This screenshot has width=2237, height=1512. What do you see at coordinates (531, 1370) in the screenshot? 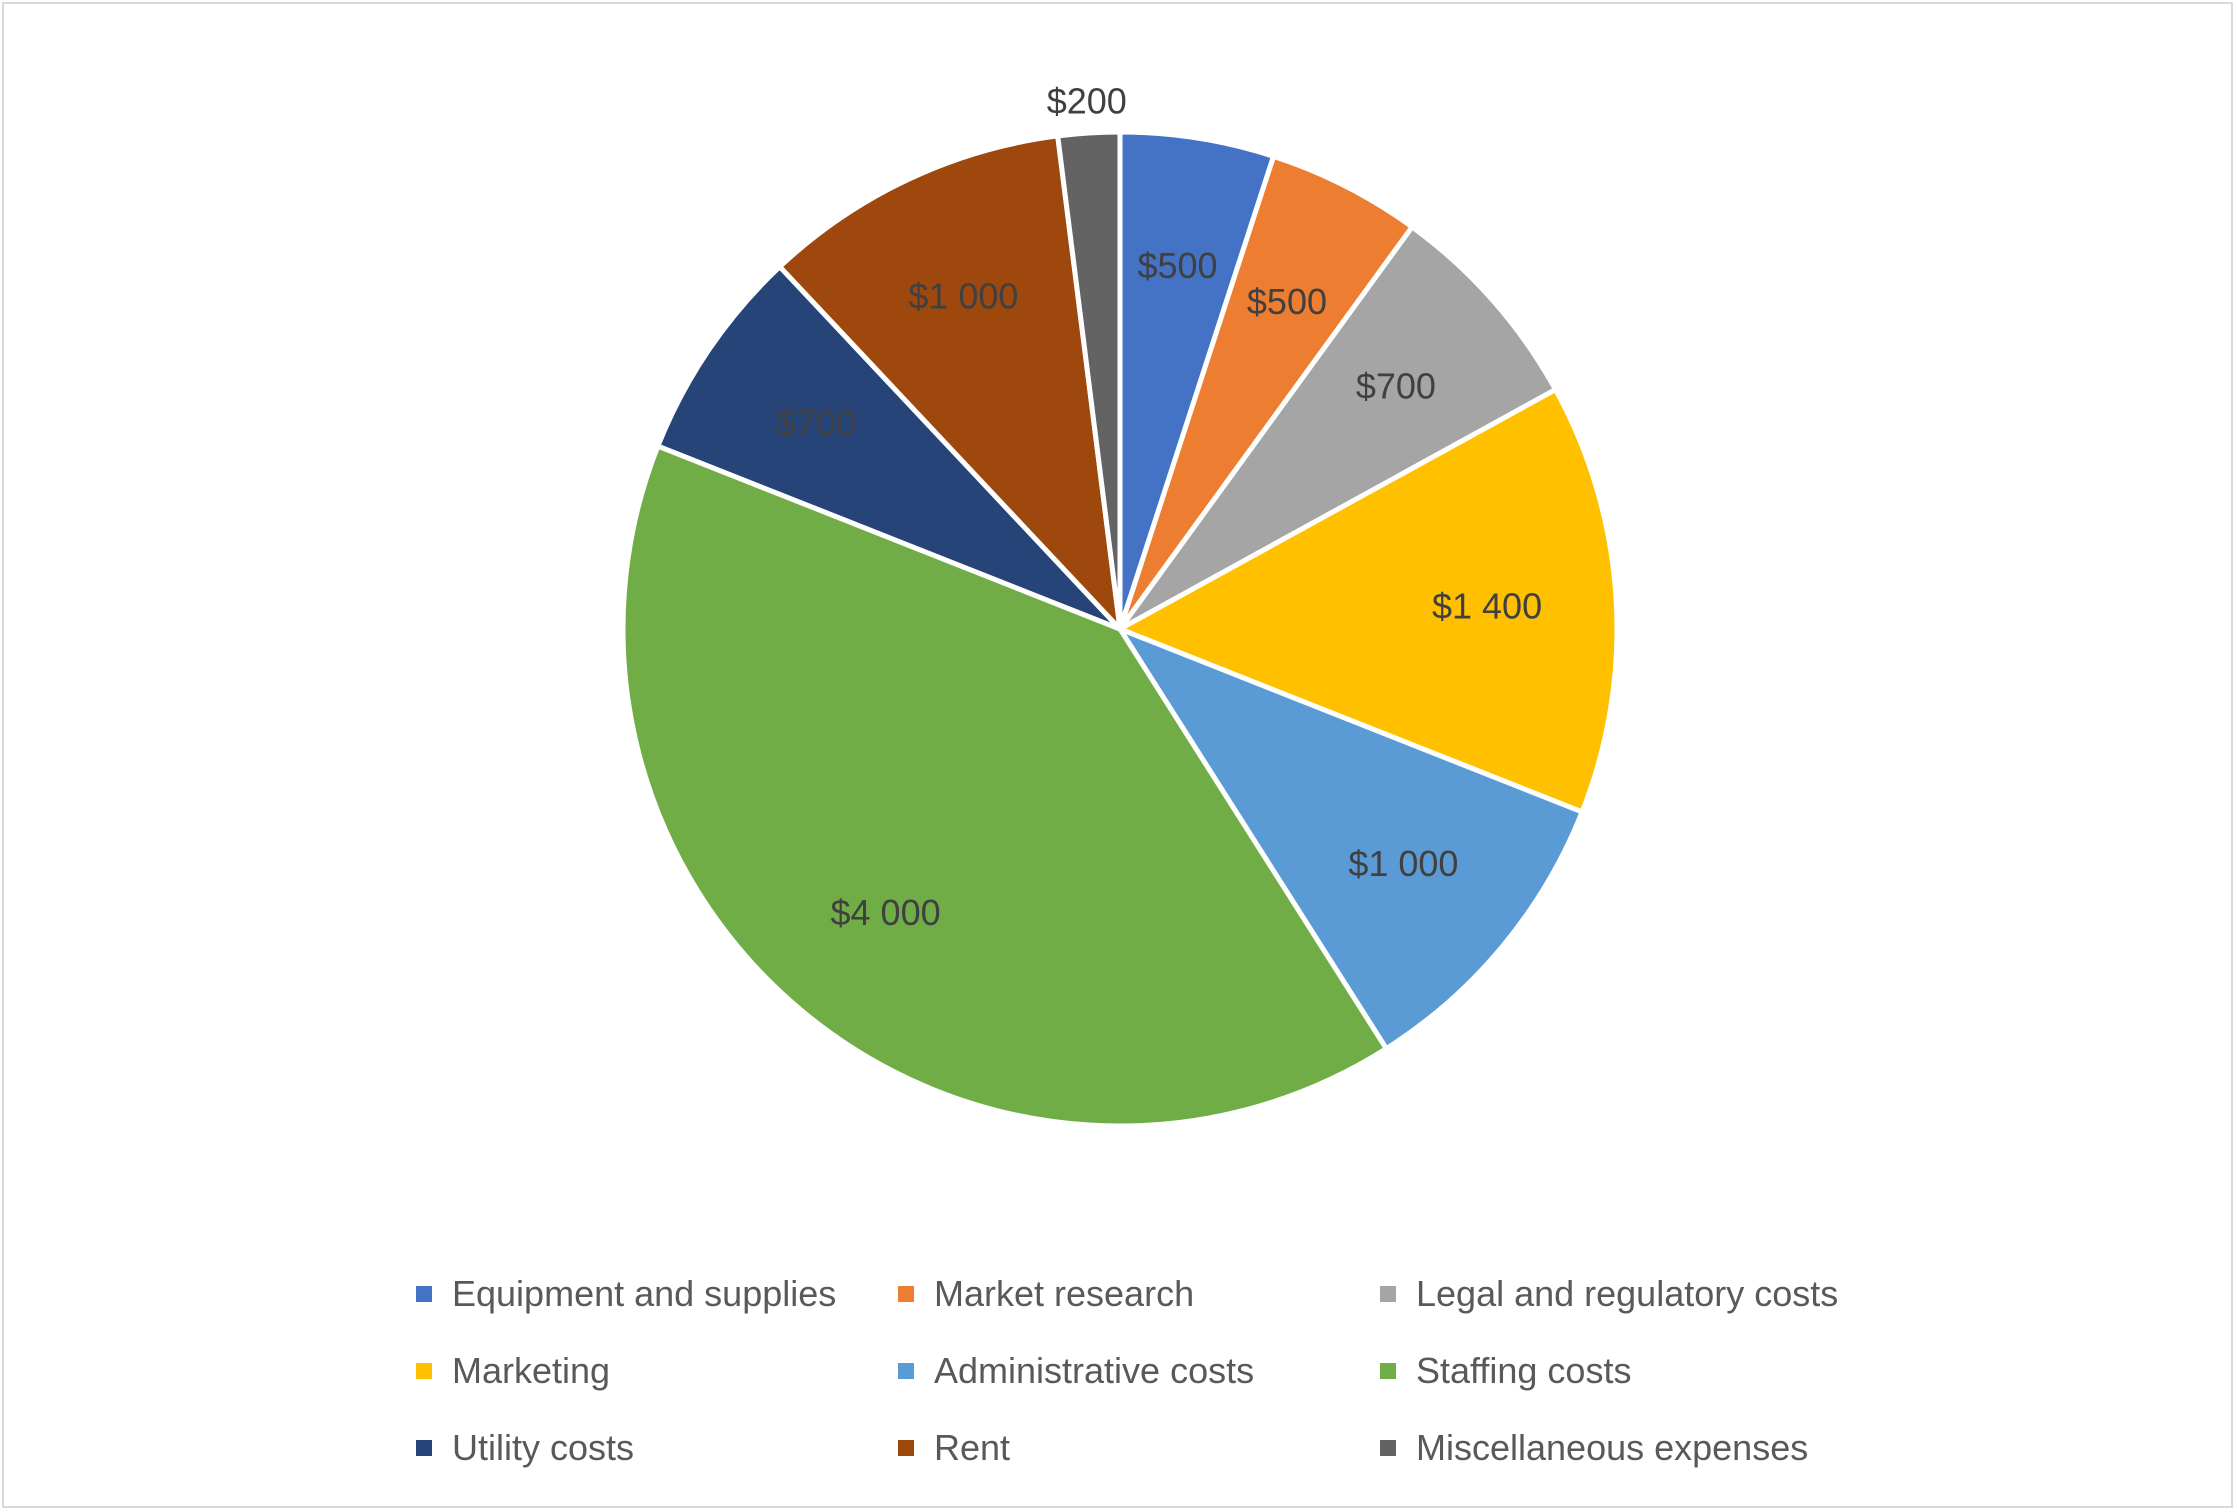
I see `legend-label: Marketing` at bounding box center [531, 1370].